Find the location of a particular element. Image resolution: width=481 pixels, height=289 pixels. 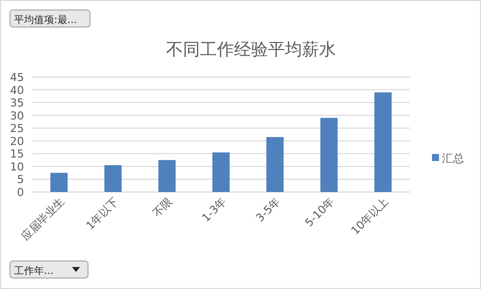

y-tick-label: 20 is located at coordinates (17, 141).